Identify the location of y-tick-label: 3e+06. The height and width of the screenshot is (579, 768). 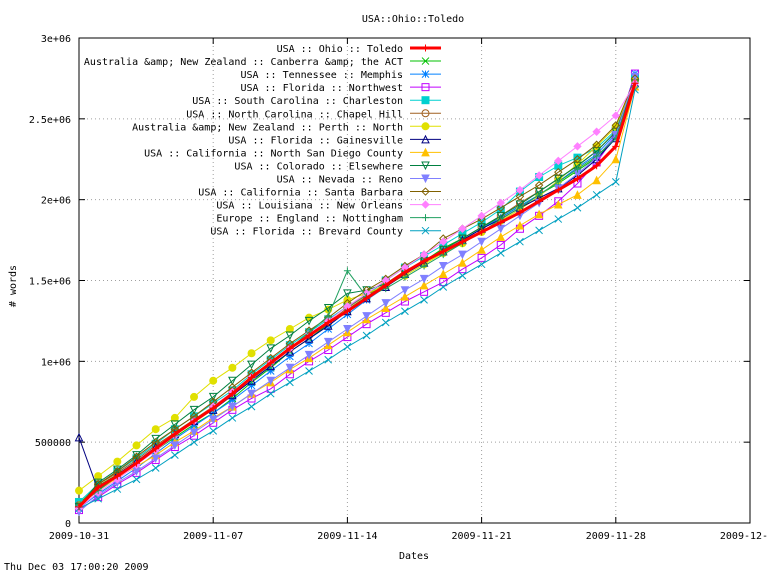
(56, 39).